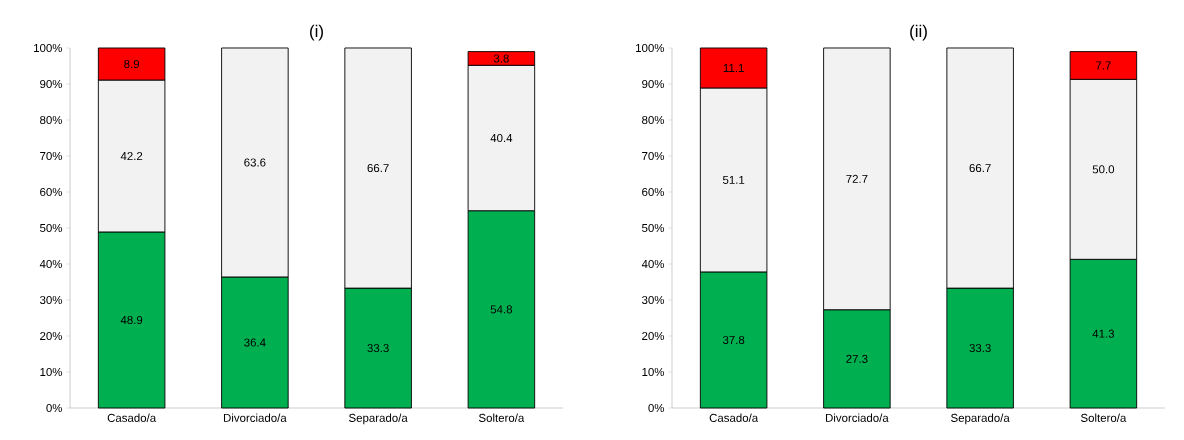  Describe the element at coordinates (255, 342) in the screenshot. I see `data-label: 36.4` at that location.